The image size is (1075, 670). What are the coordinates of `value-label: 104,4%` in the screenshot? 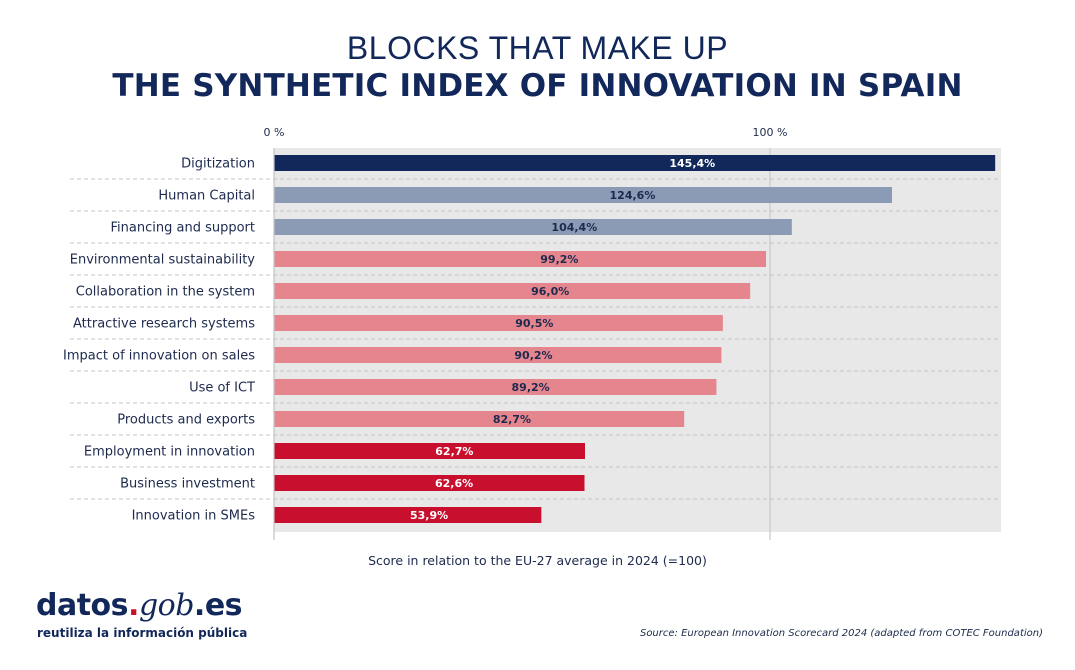 It's located at (574, 227).